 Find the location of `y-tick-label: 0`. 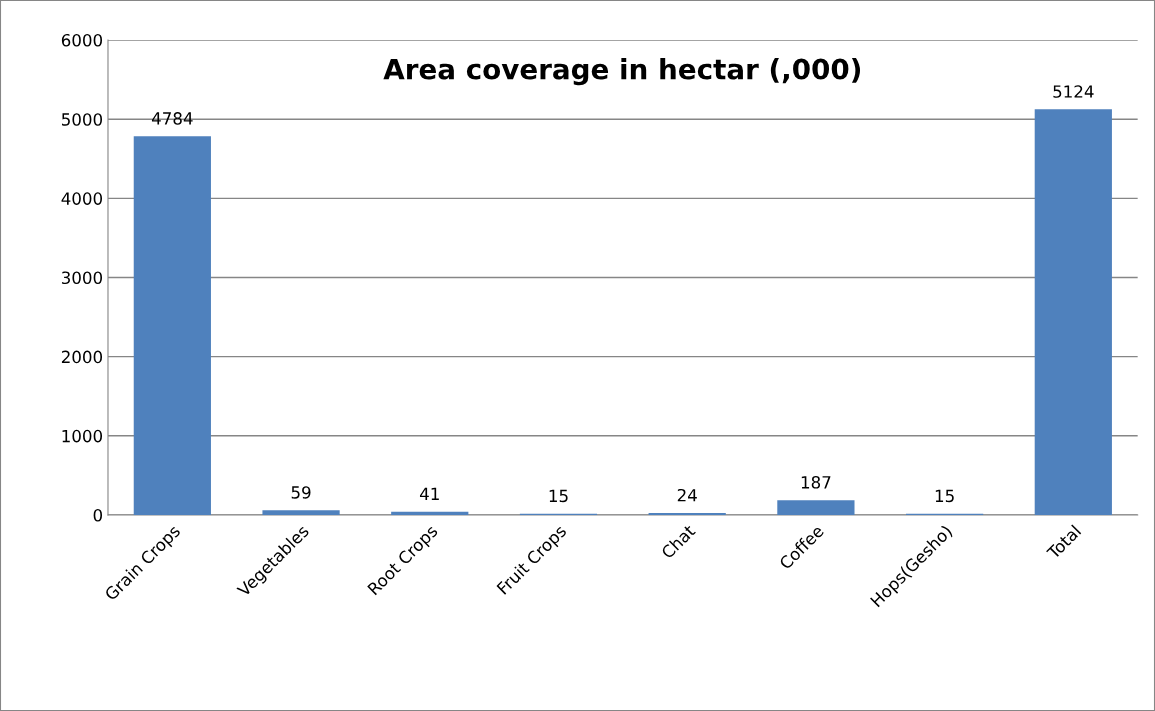

y-tick-label: 0 is located at coordinates (98, 515).